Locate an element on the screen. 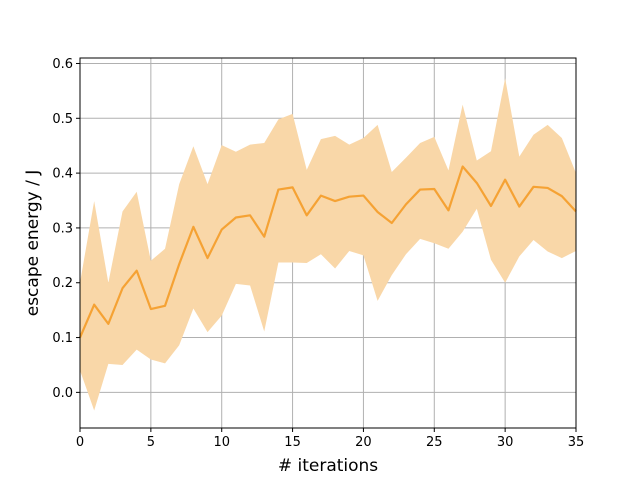 Image resolution: width=640 pixels, height=480 pixels. y-tick-label: 0.0 is located at coordinates (62, 393).